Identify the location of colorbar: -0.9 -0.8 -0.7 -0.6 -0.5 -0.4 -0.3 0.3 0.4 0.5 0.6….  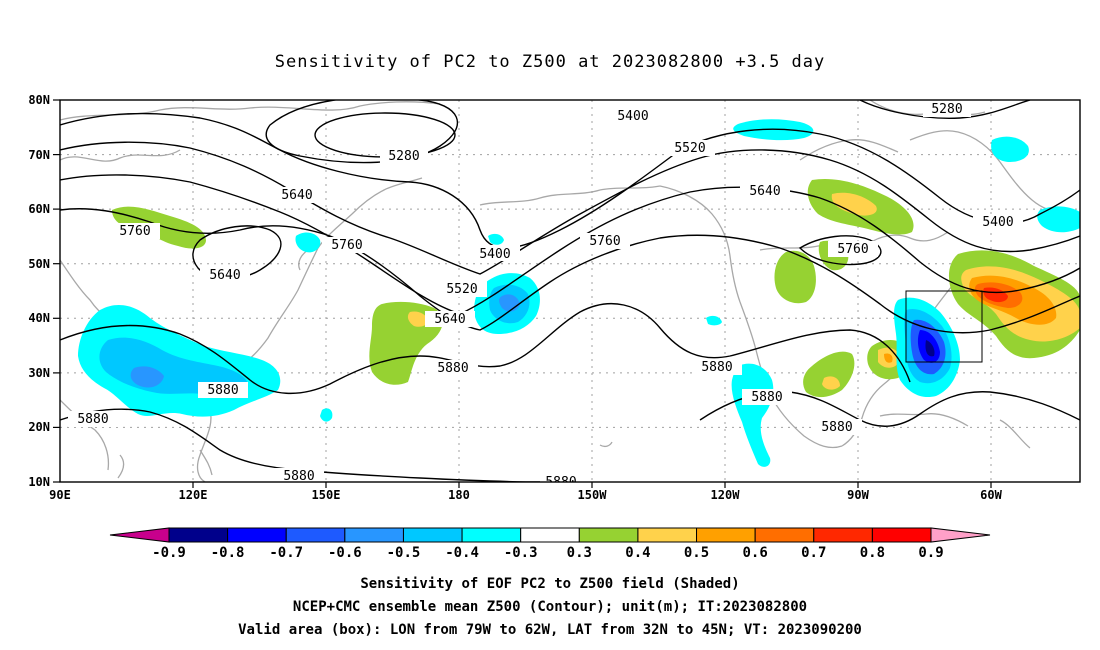
(550, 544).